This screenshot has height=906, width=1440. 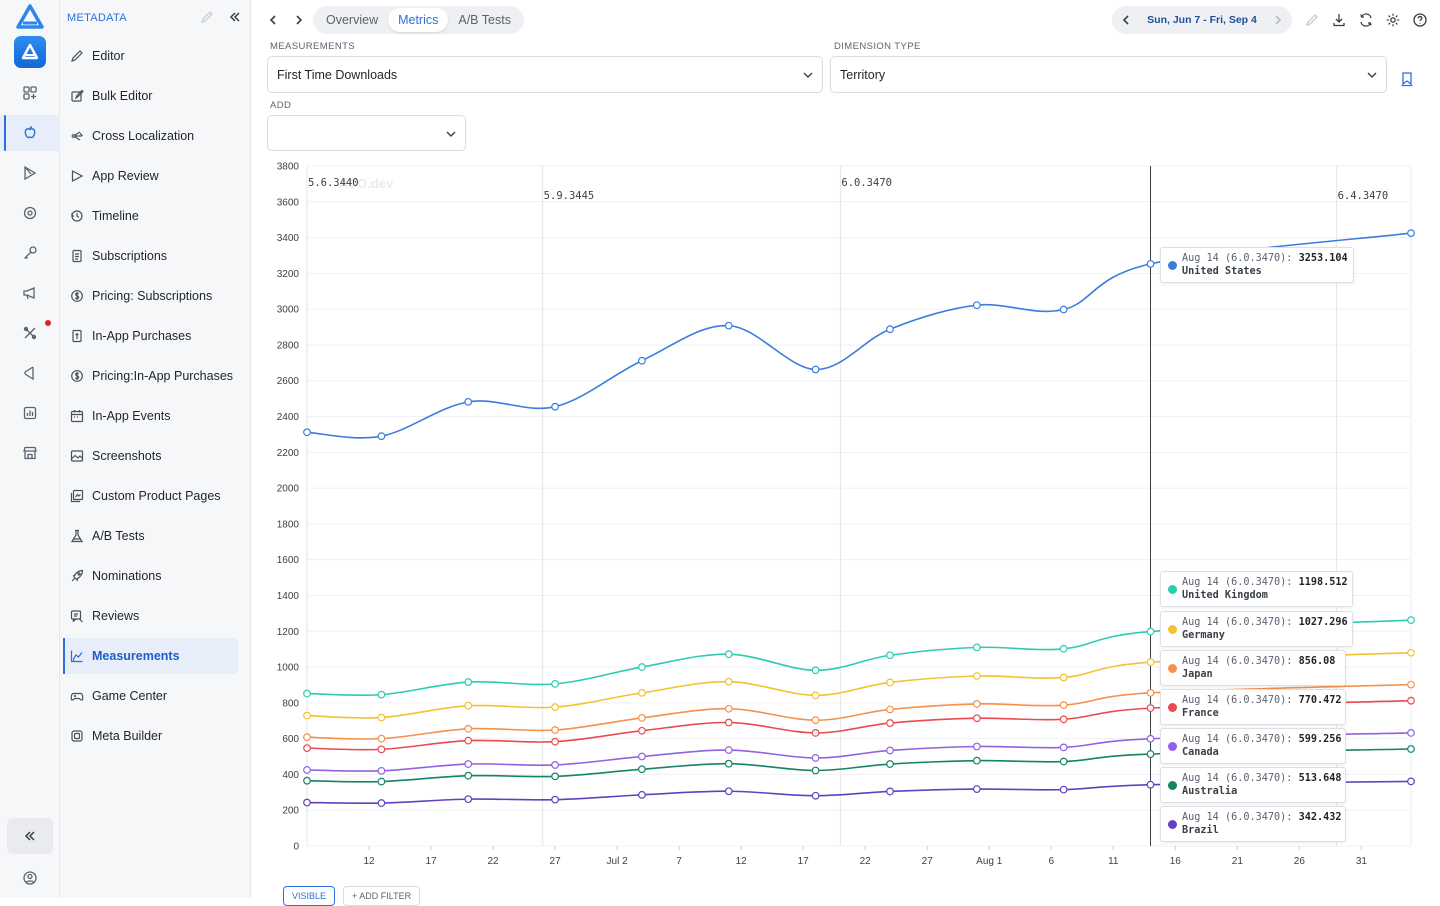 I want to click on tools-icon, so click(x=30, y=333).